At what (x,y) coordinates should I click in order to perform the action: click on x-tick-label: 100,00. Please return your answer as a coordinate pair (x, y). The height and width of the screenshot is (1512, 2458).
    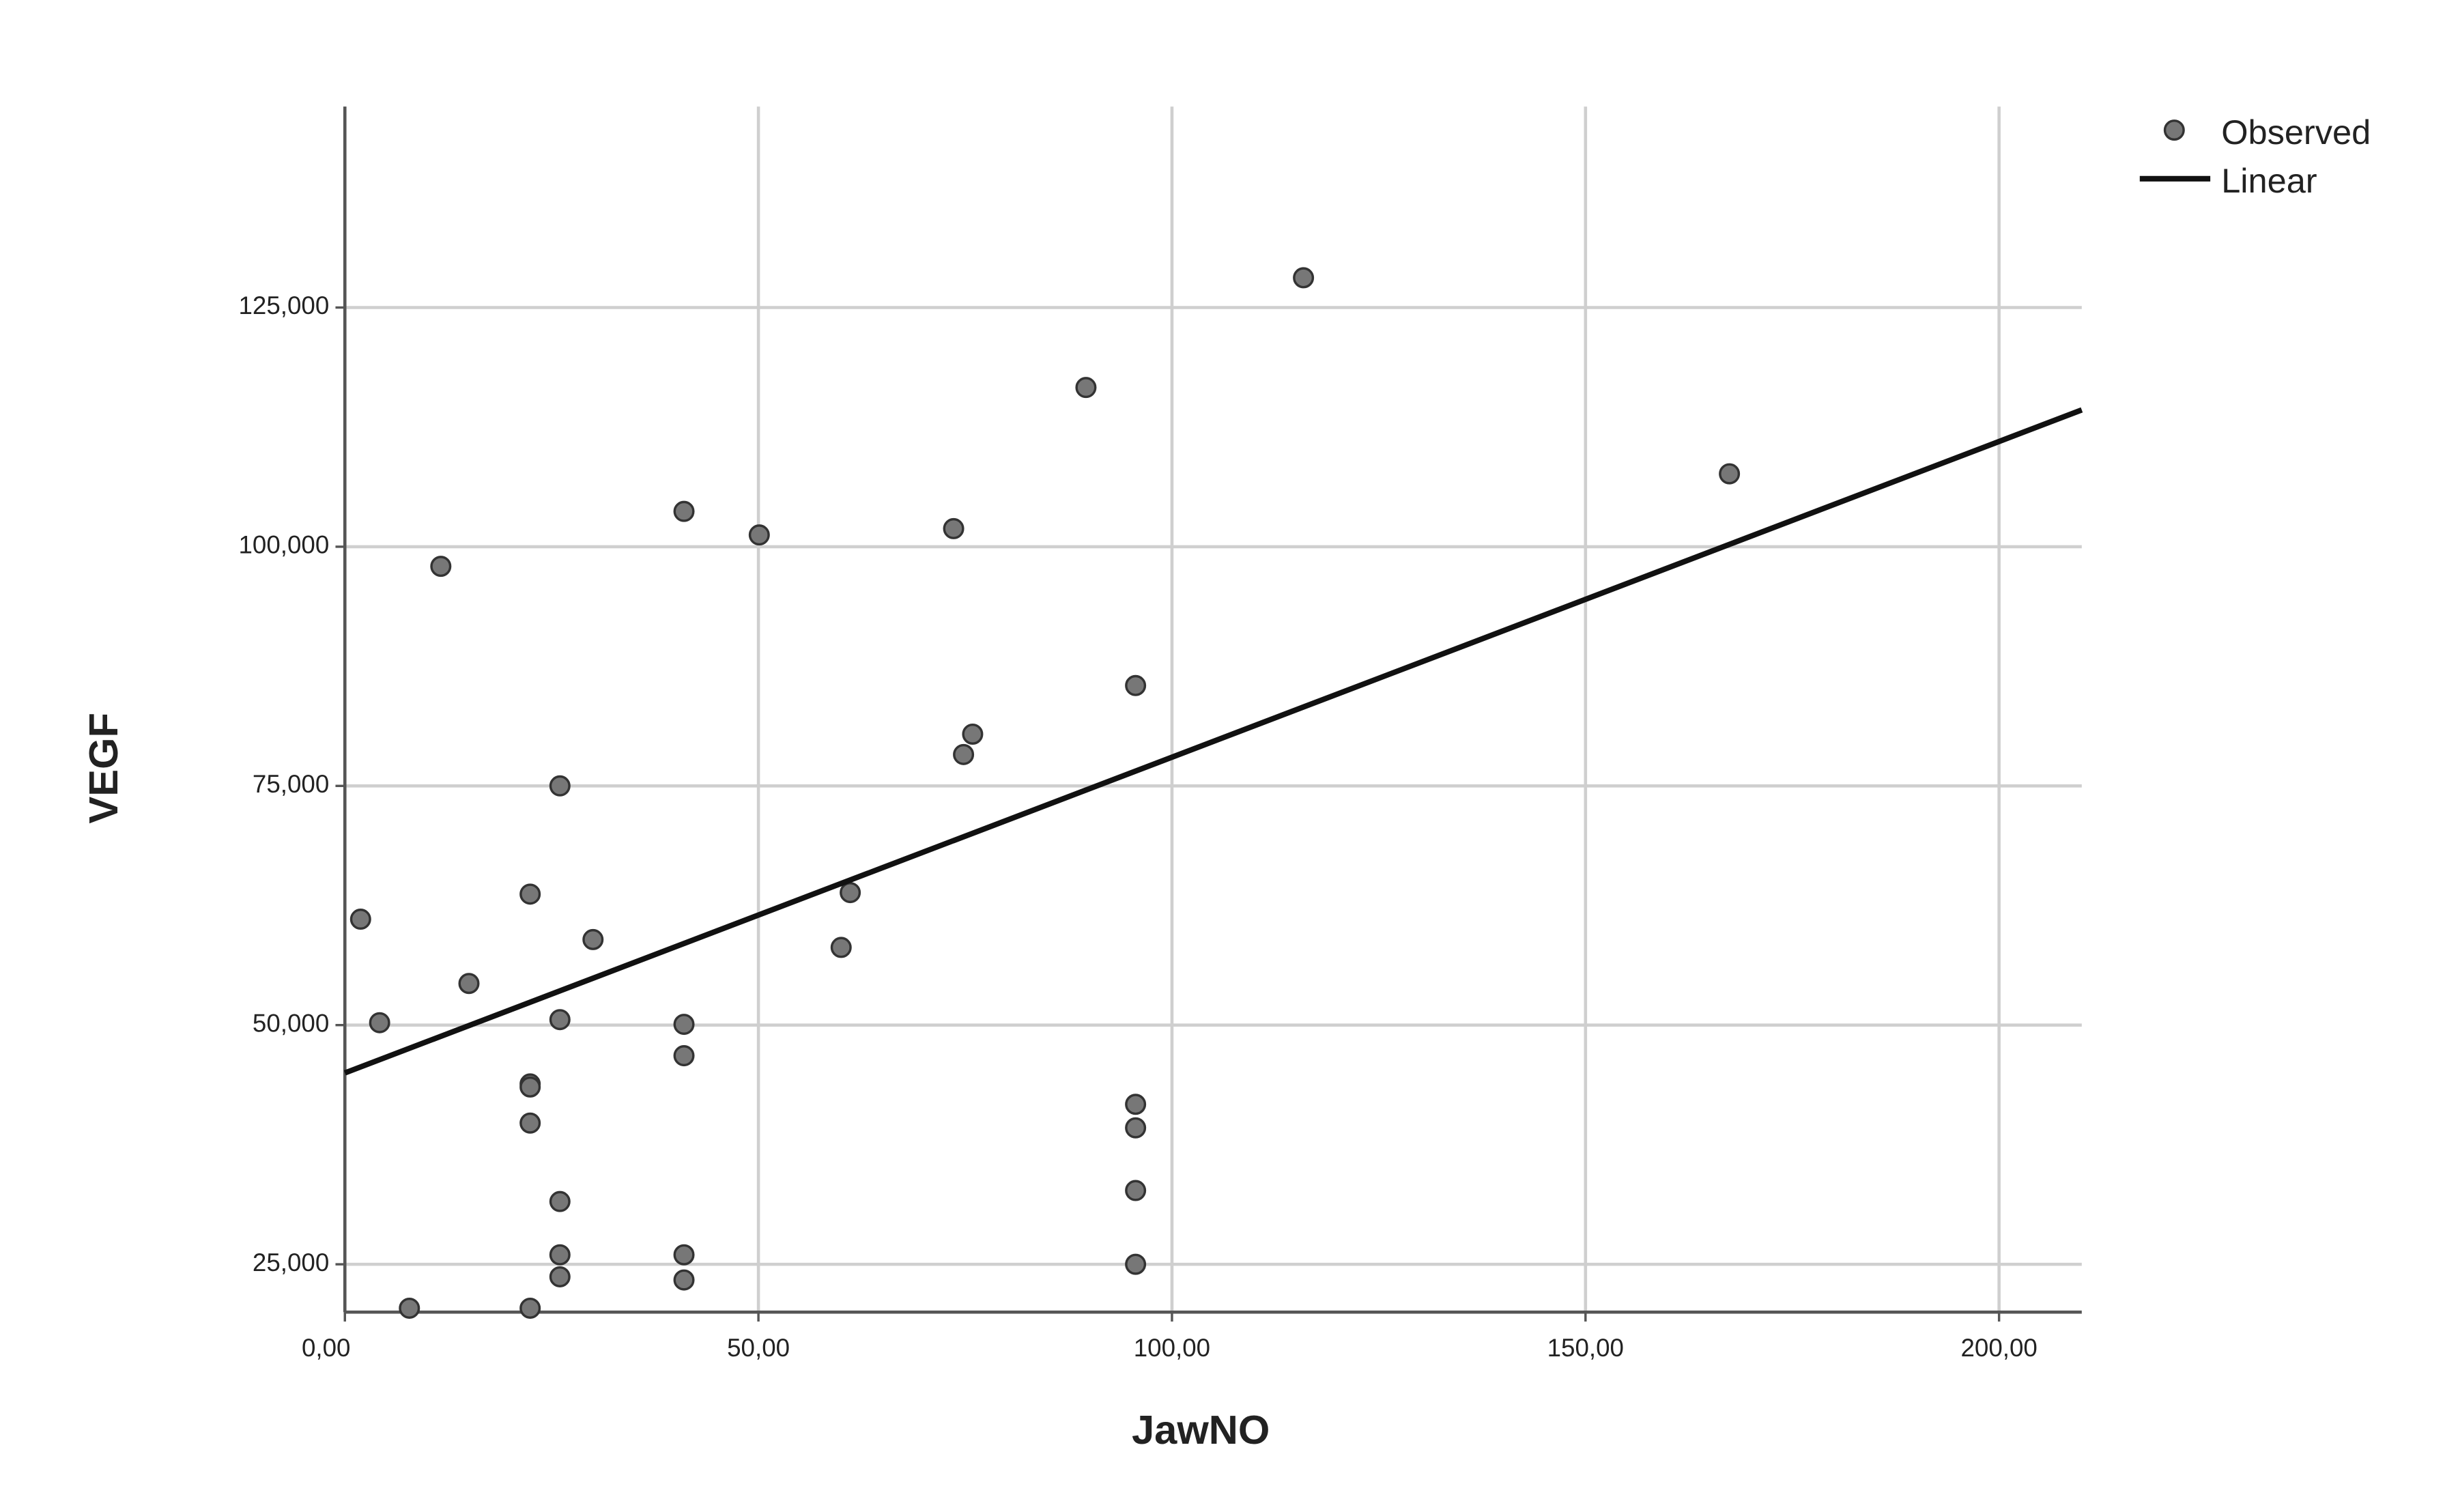
    Looking at the image, I should click on (1172, 1348).